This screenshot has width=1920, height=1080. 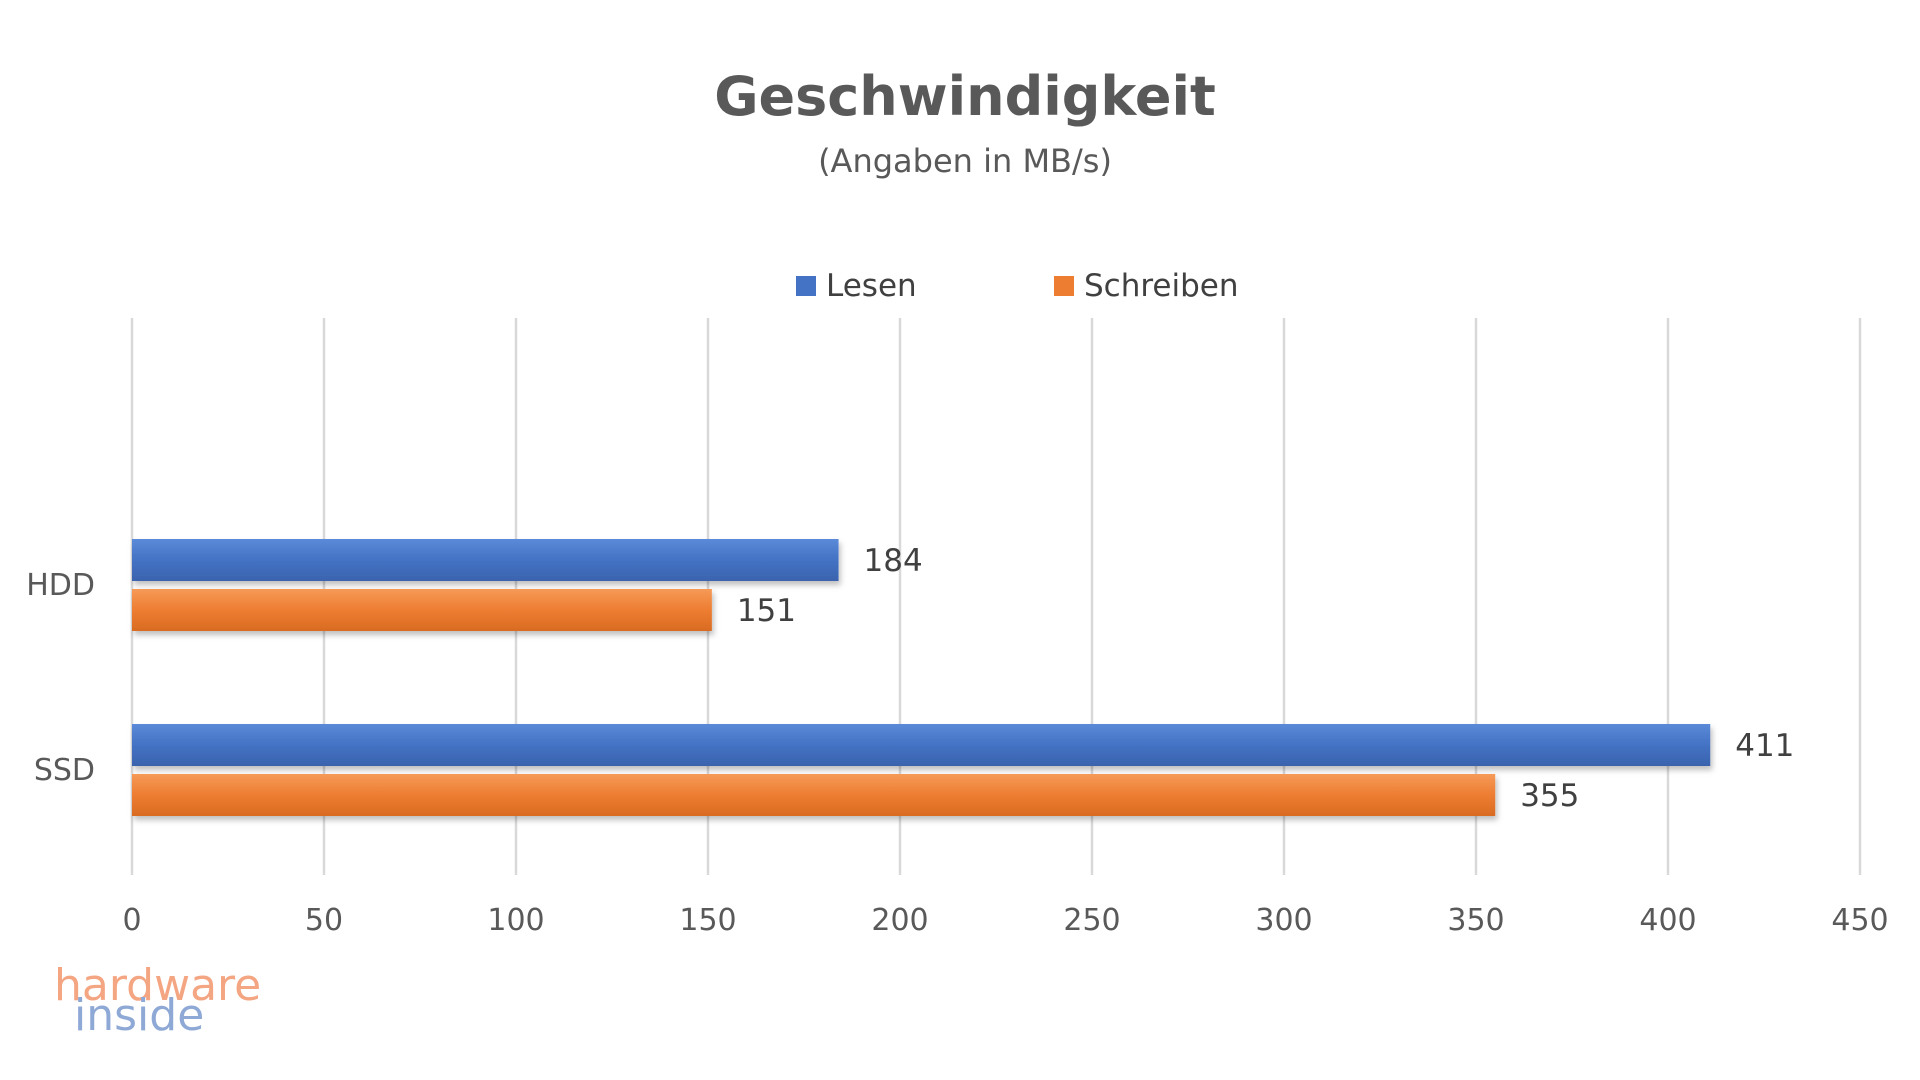 What do you see at coordinates (1091, 920) in the screenshot?
I see `x-tick-label: 250` at bounding box center [1091, 920].